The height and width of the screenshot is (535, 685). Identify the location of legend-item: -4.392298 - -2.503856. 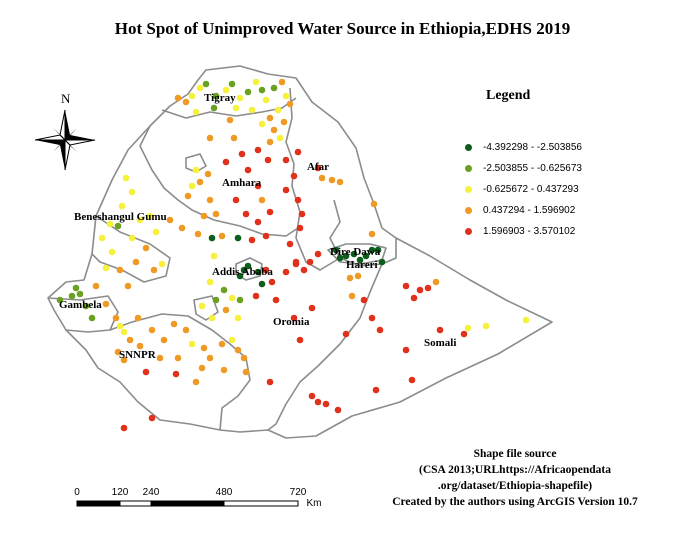
(523, 148).